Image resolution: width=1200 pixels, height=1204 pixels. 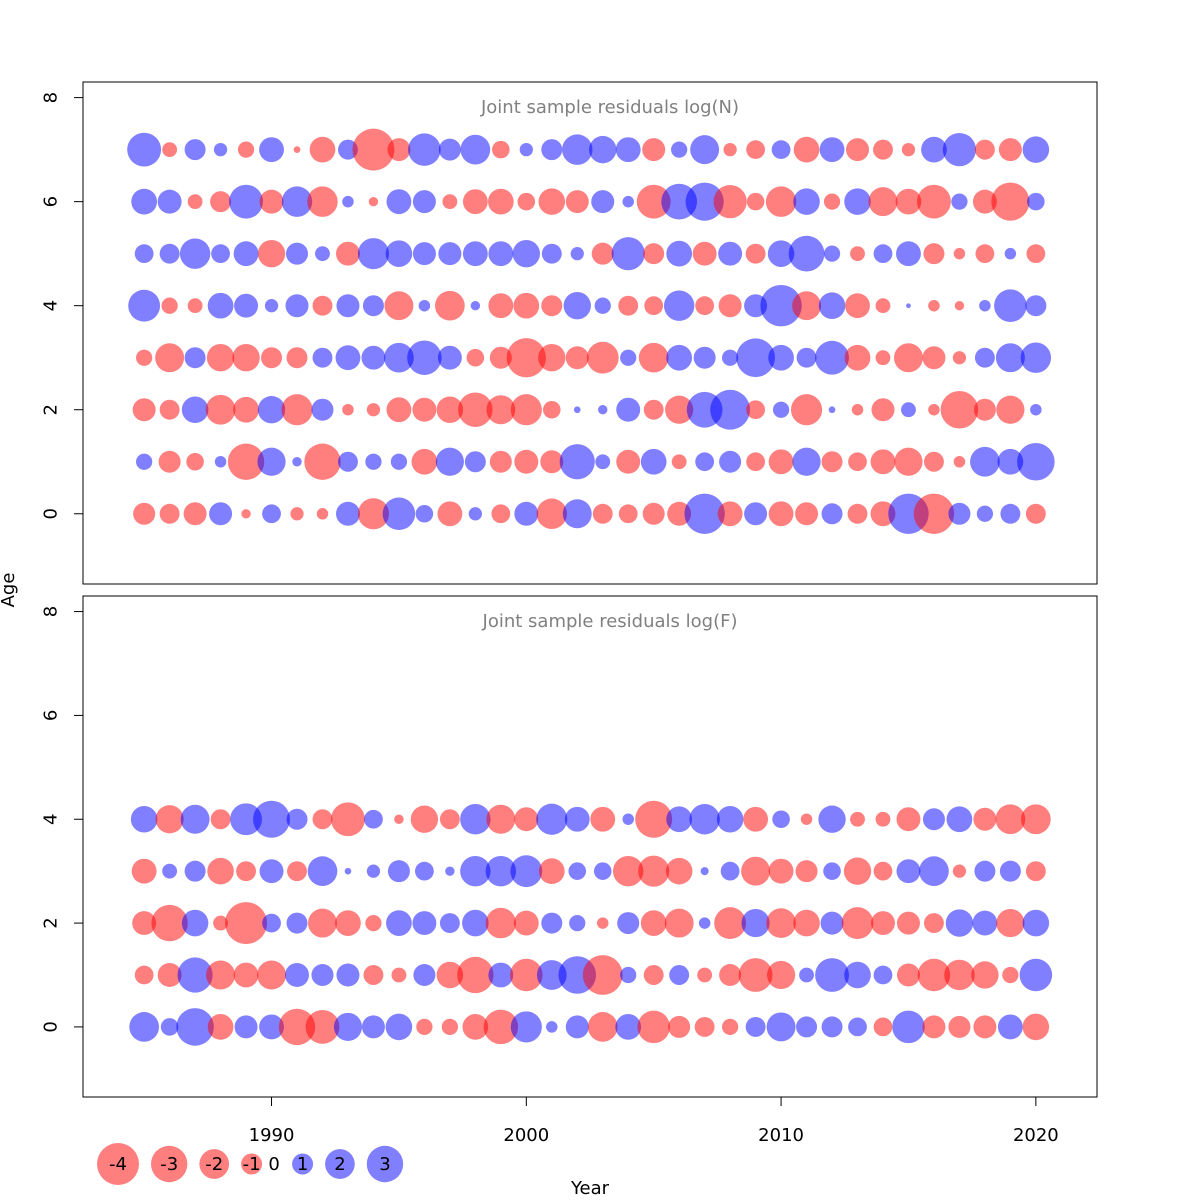 I want to click on legend-label: 2, so click(x=339, y=1164).